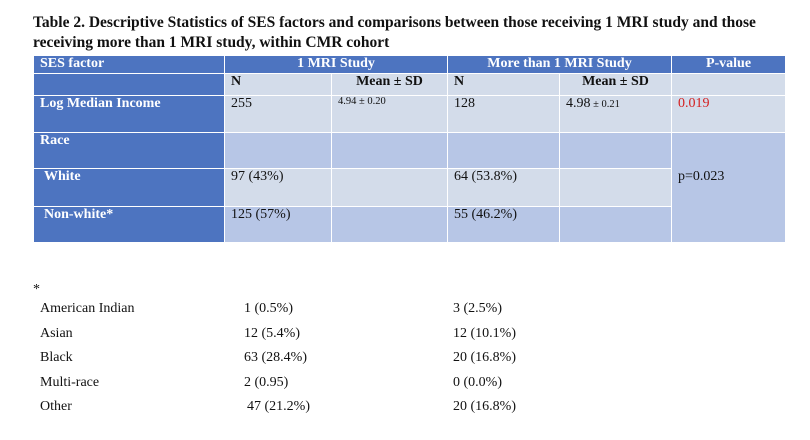 This screenshot has height=440, width=810. I want to click on cell-mean-group1: 4.94 ± 0.20, so click(389, 114).